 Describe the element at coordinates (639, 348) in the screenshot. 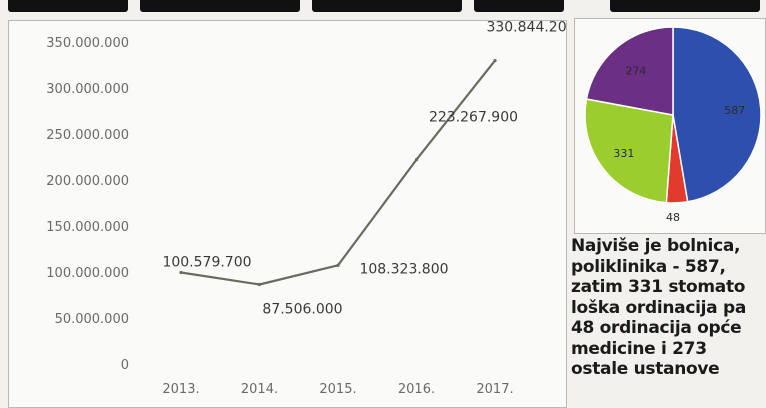

I see `caption-line: medicine i 273` at that location.